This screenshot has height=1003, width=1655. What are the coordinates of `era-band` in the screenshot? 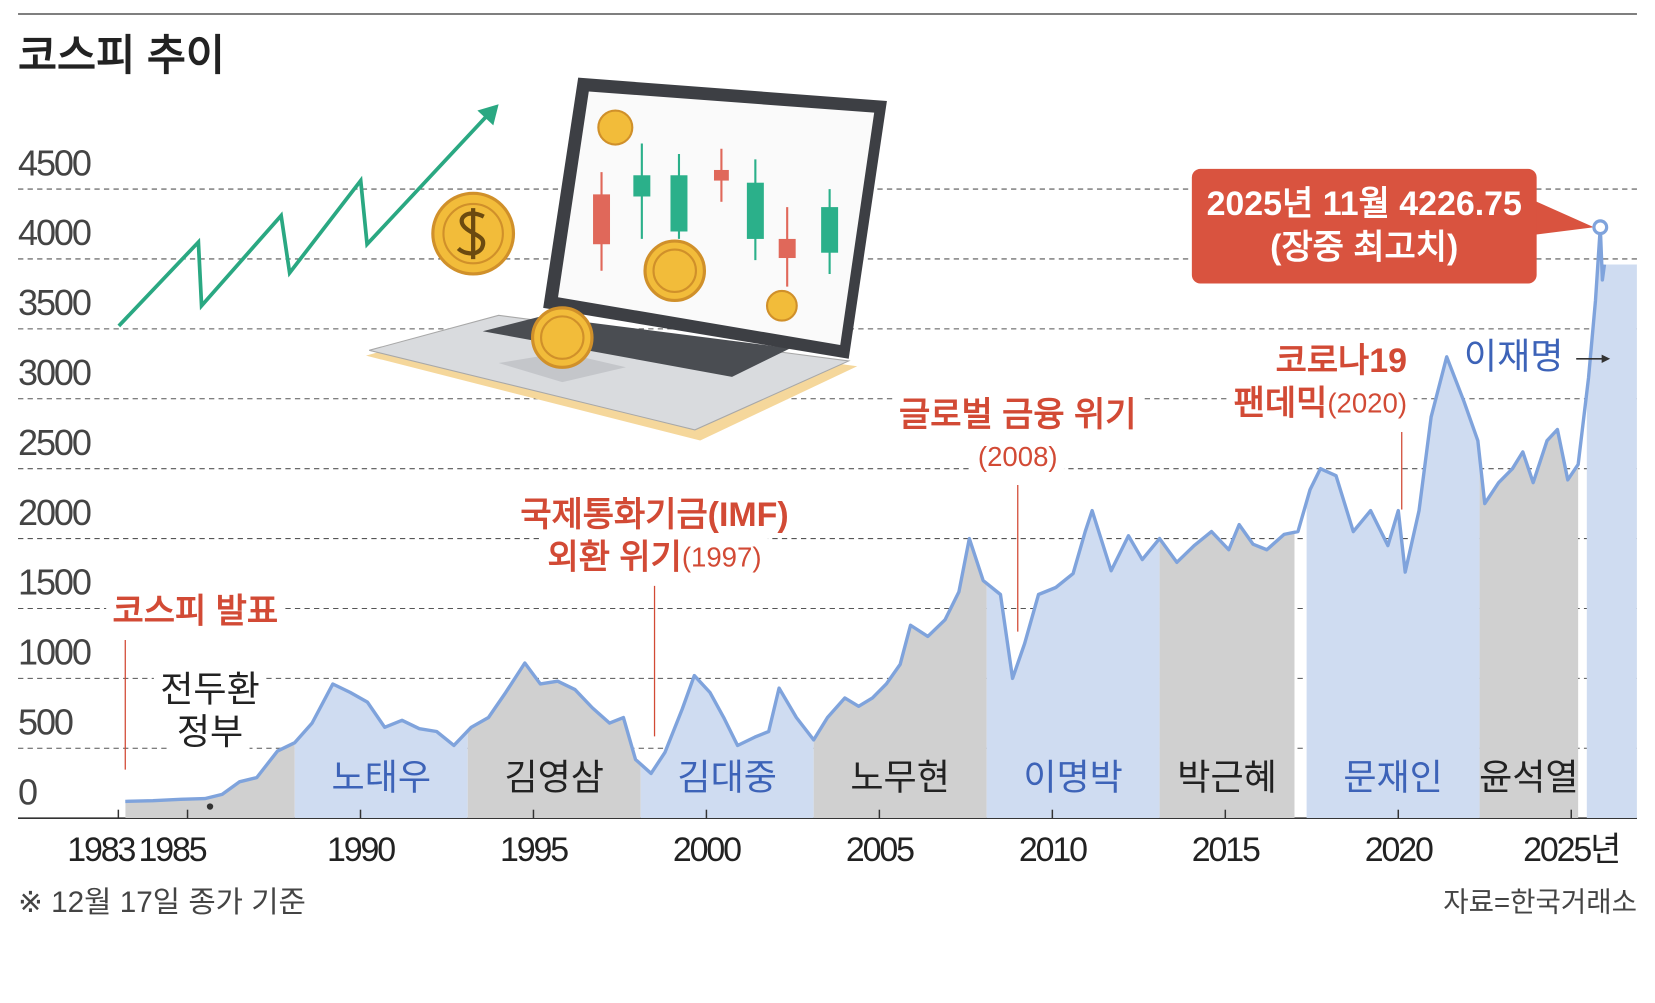 It's located at (1611, 523).